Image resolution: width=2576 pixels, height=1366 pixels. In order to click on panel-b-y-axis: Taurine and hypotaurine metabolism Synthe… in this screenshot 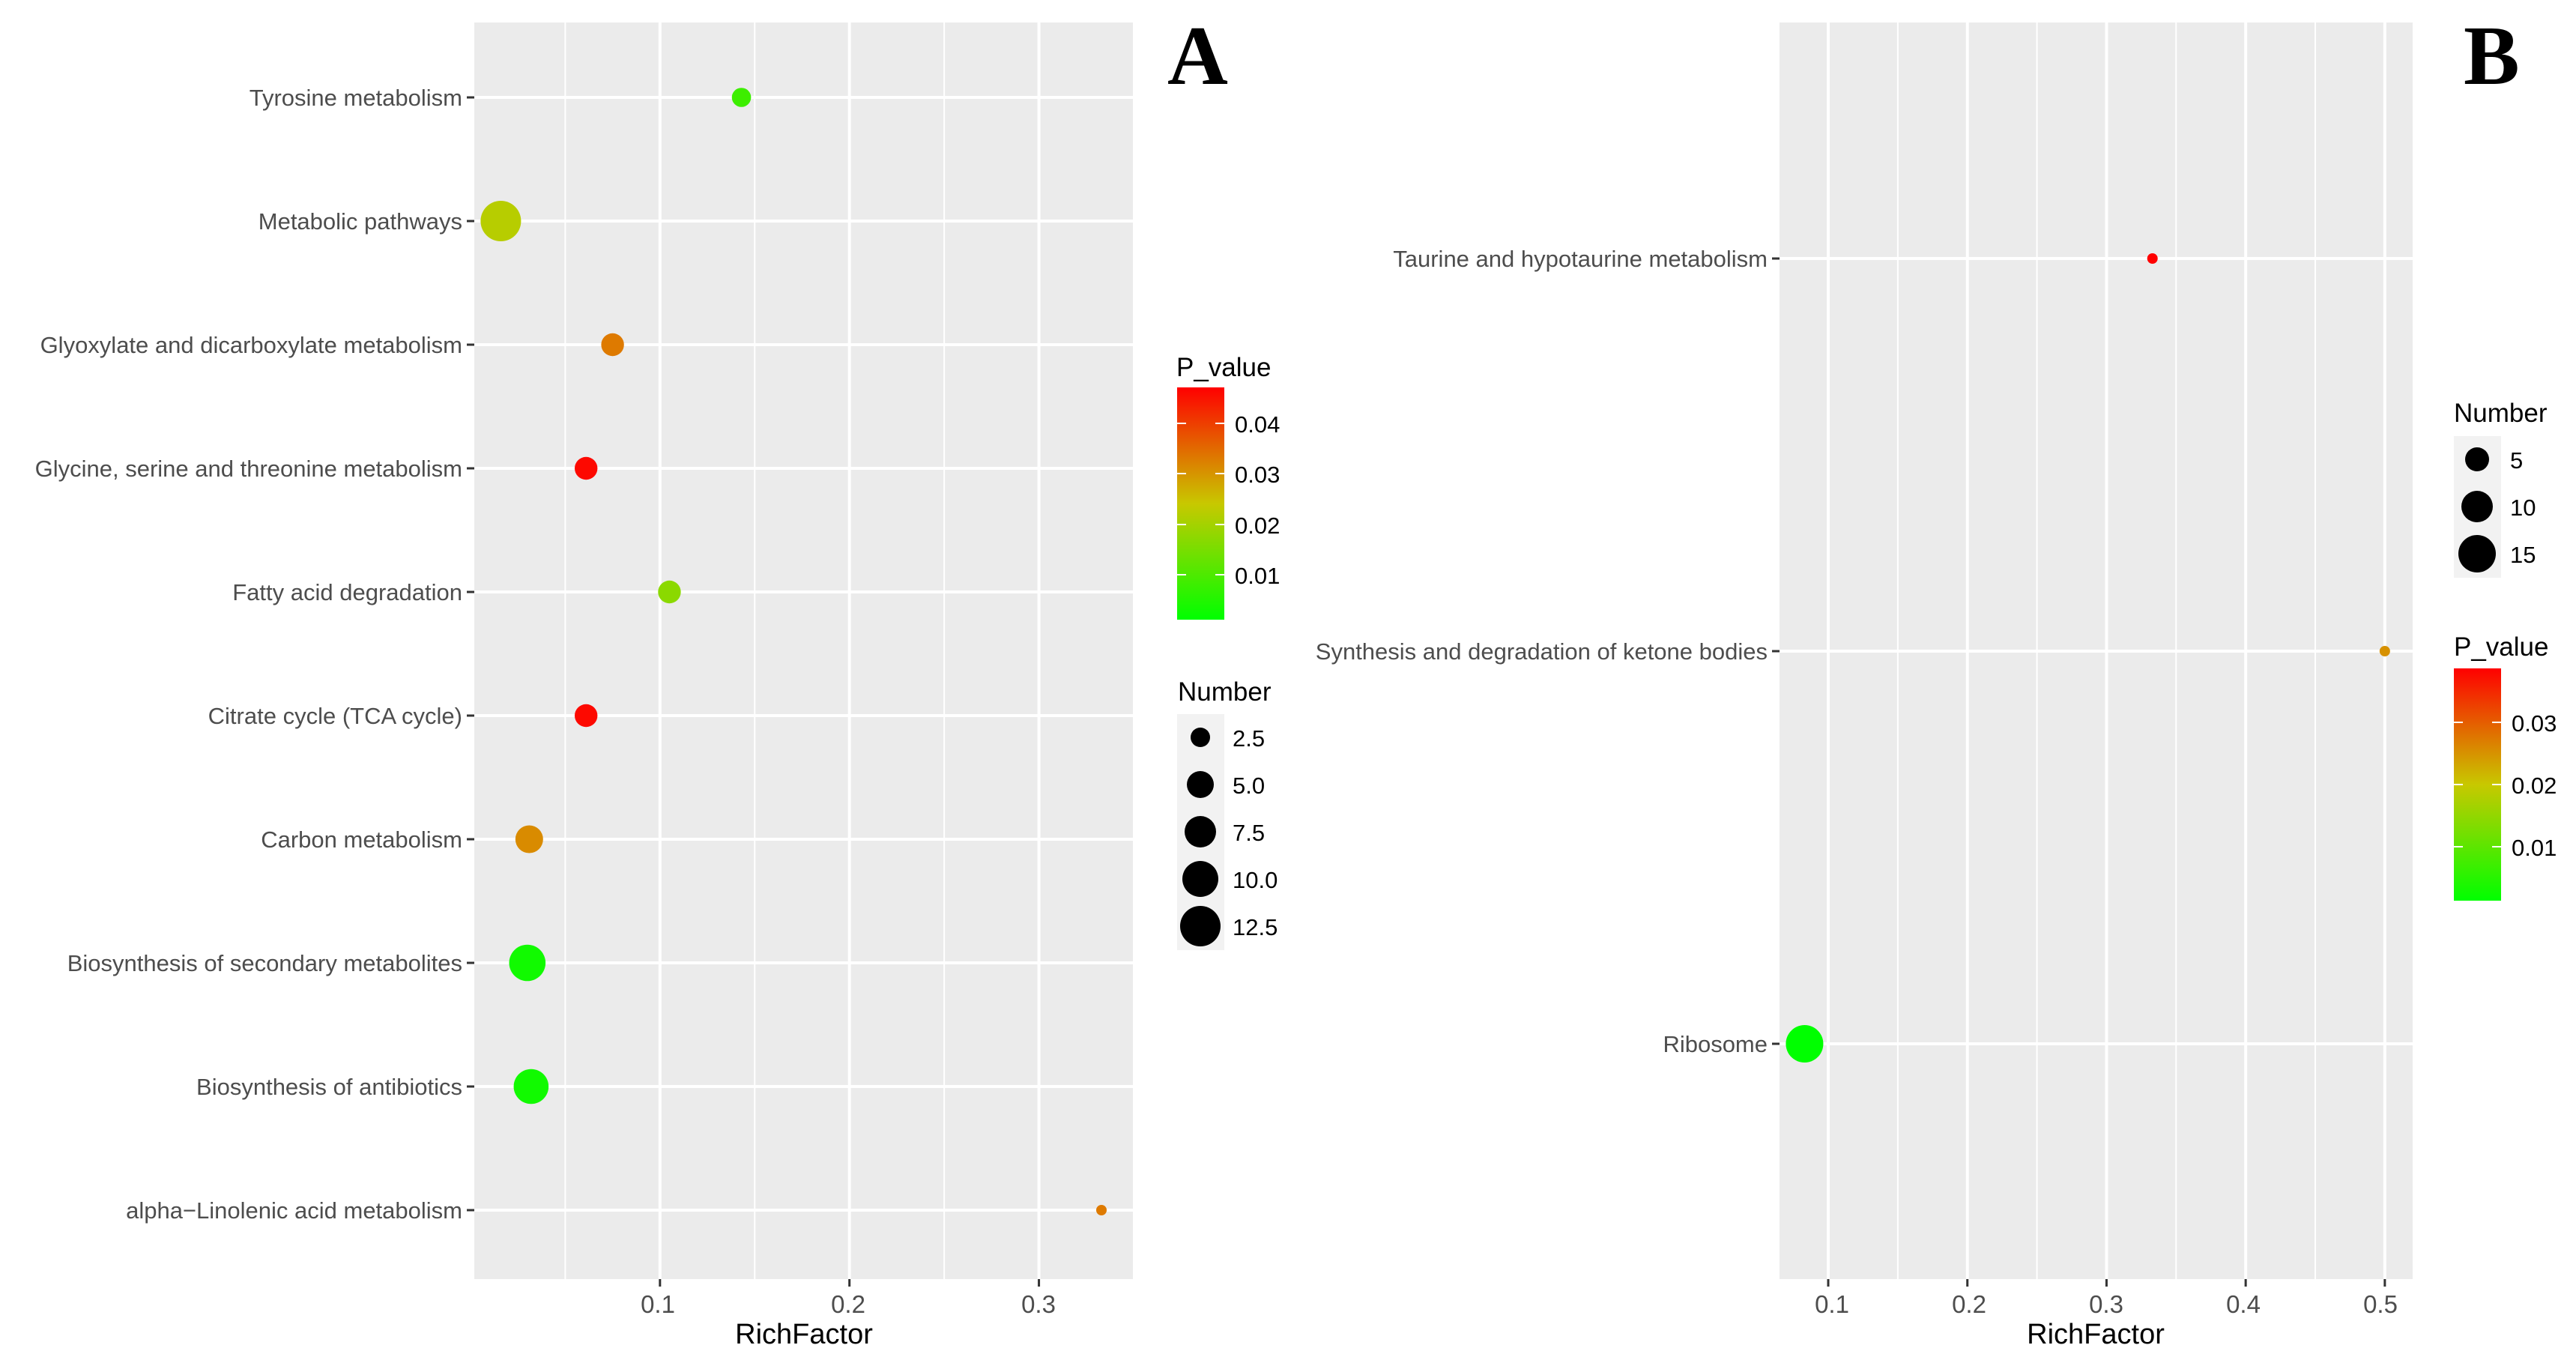, I will do `click(1548, 652)`.